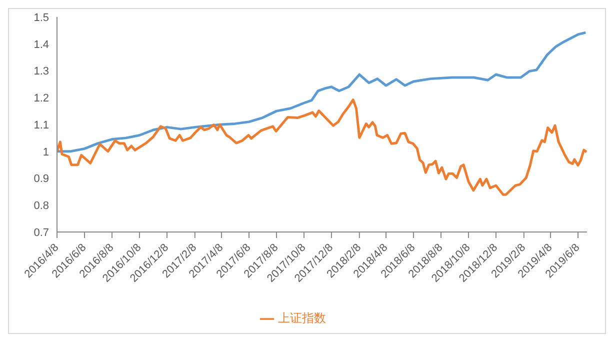 The width and height of the screenshot is (612, 340). Describe the element at coordinates (41, 72) in the screenshot. I see `y-tick-label: 1.3` at that location.